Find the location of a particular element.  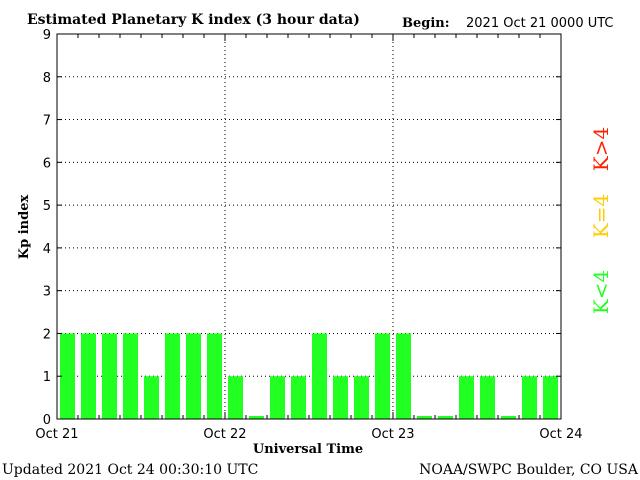

updated-text: Updated 2021 Oct 24 00:30:10 UTC is located at coordinates (130, 470).